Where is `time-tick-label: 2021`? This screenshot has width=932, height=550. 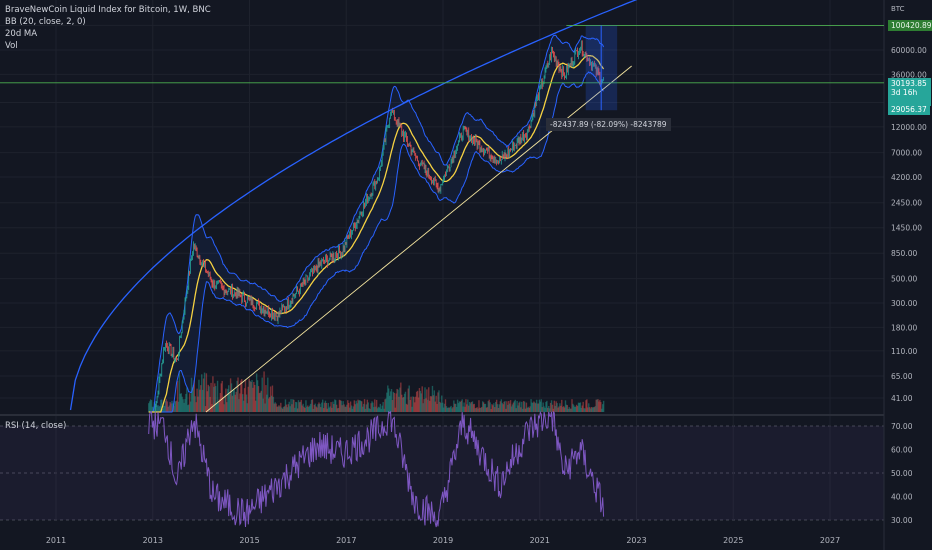
time-tick-label: 2021 is located at coordinates (540, 540).